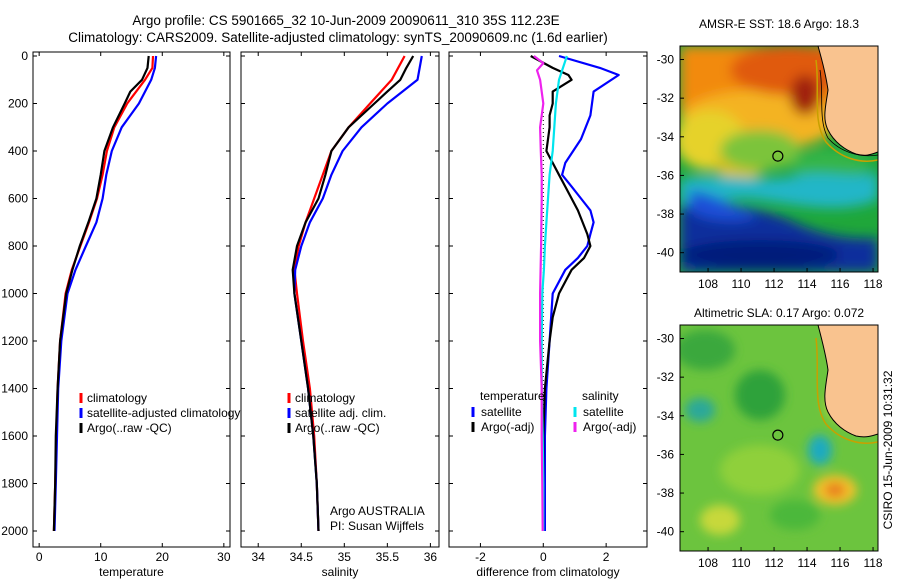  Describe the element at coordinates (14, 389) in the screenshot. I see `y-tick-label: 1400` at that location.